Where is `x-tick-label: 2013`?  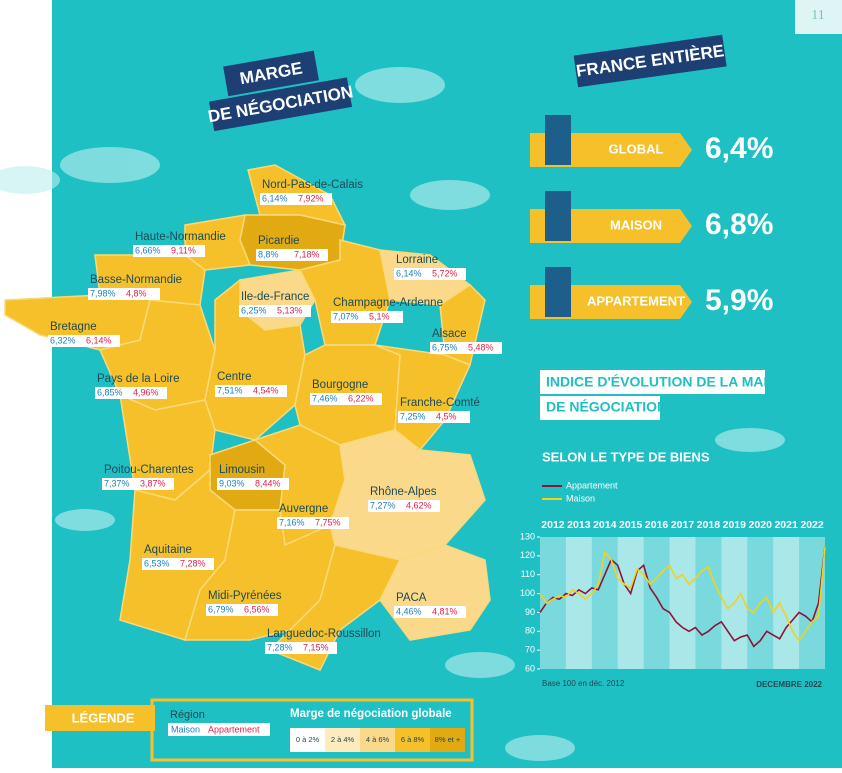 x-tick-label: 2013 is located at coordinates (579, 525).